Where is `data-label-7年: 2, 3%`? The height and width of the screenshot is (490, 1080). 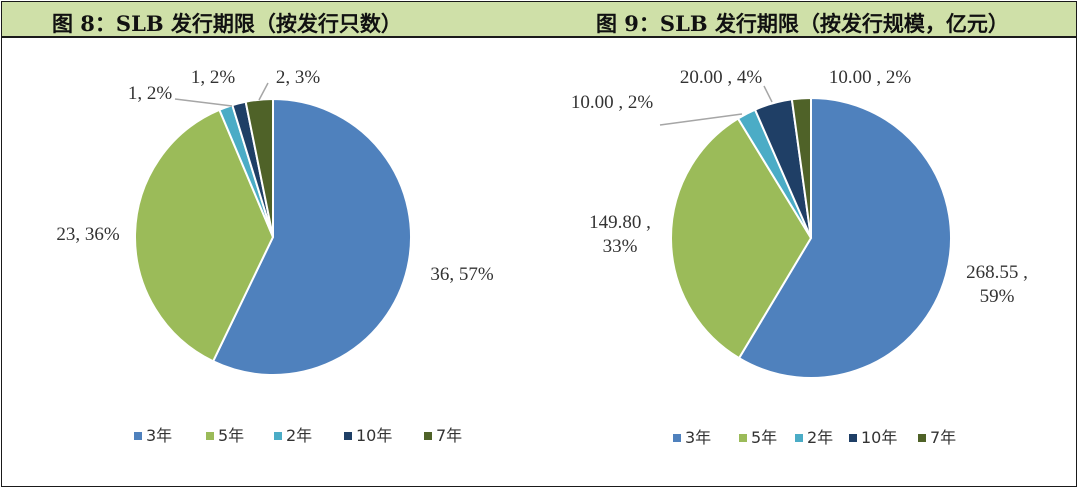 data-label-7年: 2, 3% is located at coordinates (298, 77).